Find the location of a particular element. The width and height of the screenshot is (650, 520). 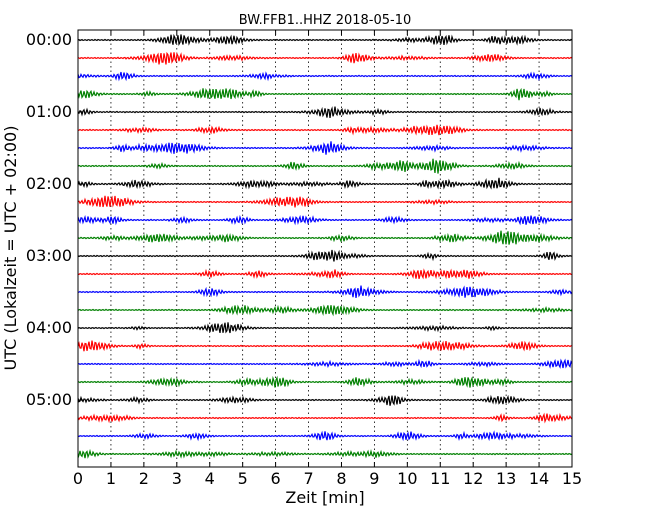

x-tick-label: 10 is located at coordinates (407, 478).